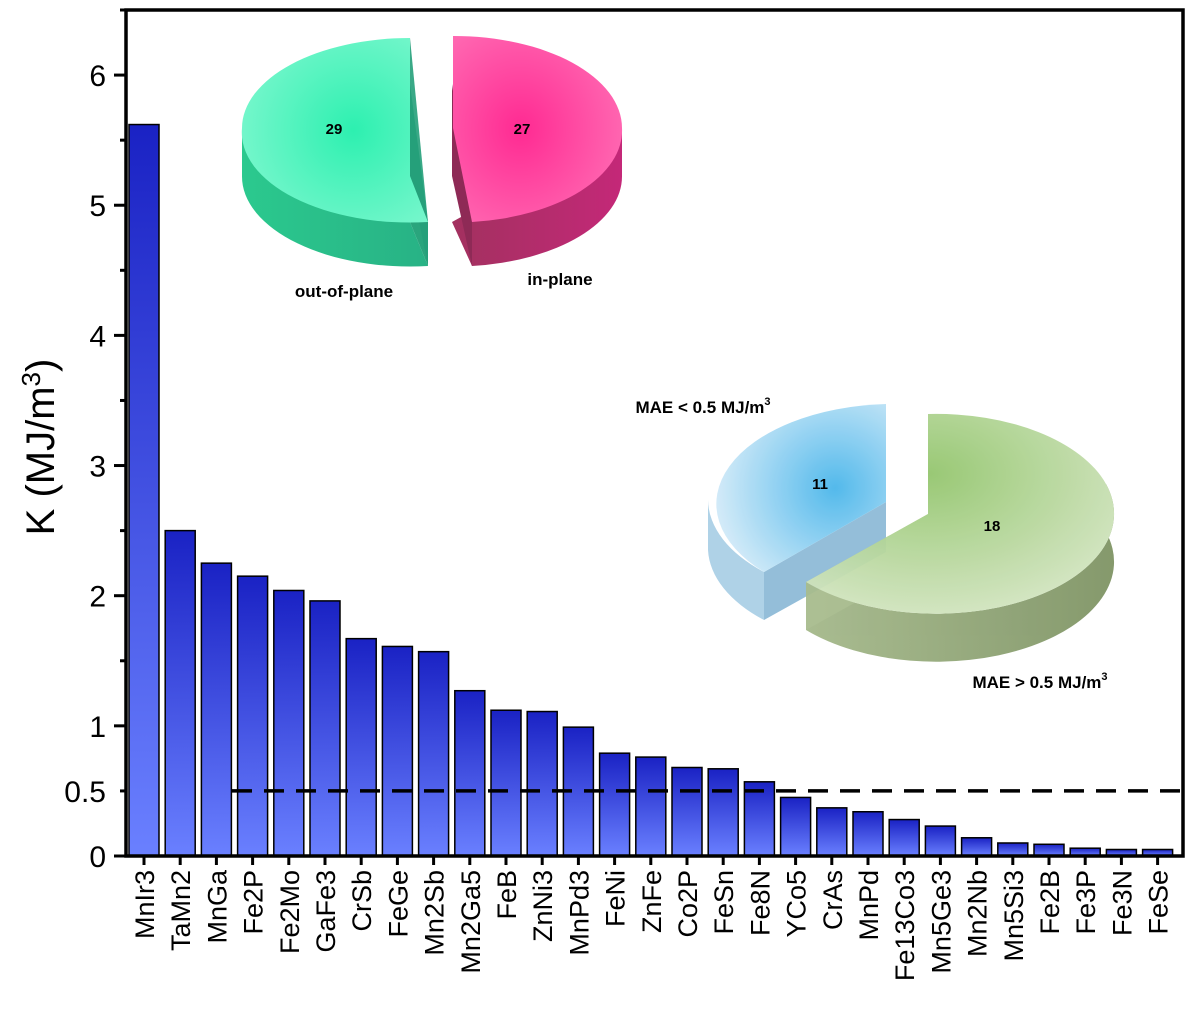 The height and width of the screenshot is (1025, 1192). Describe the element at coordinates (904, 837) in the screenshot. I see `bar-Fe13Co3` at that location.